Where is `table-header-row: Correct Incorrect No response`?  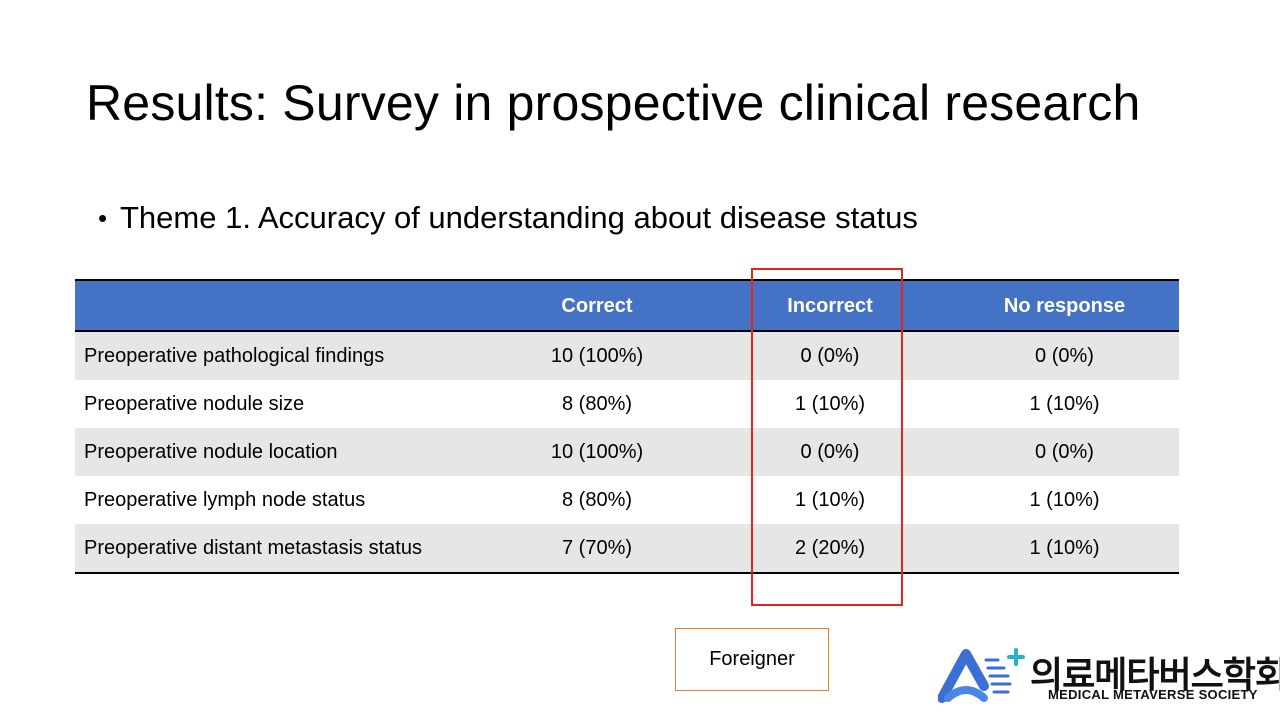 table-header-row: Correct Incorrect No response is located at coordinates (627, 305).